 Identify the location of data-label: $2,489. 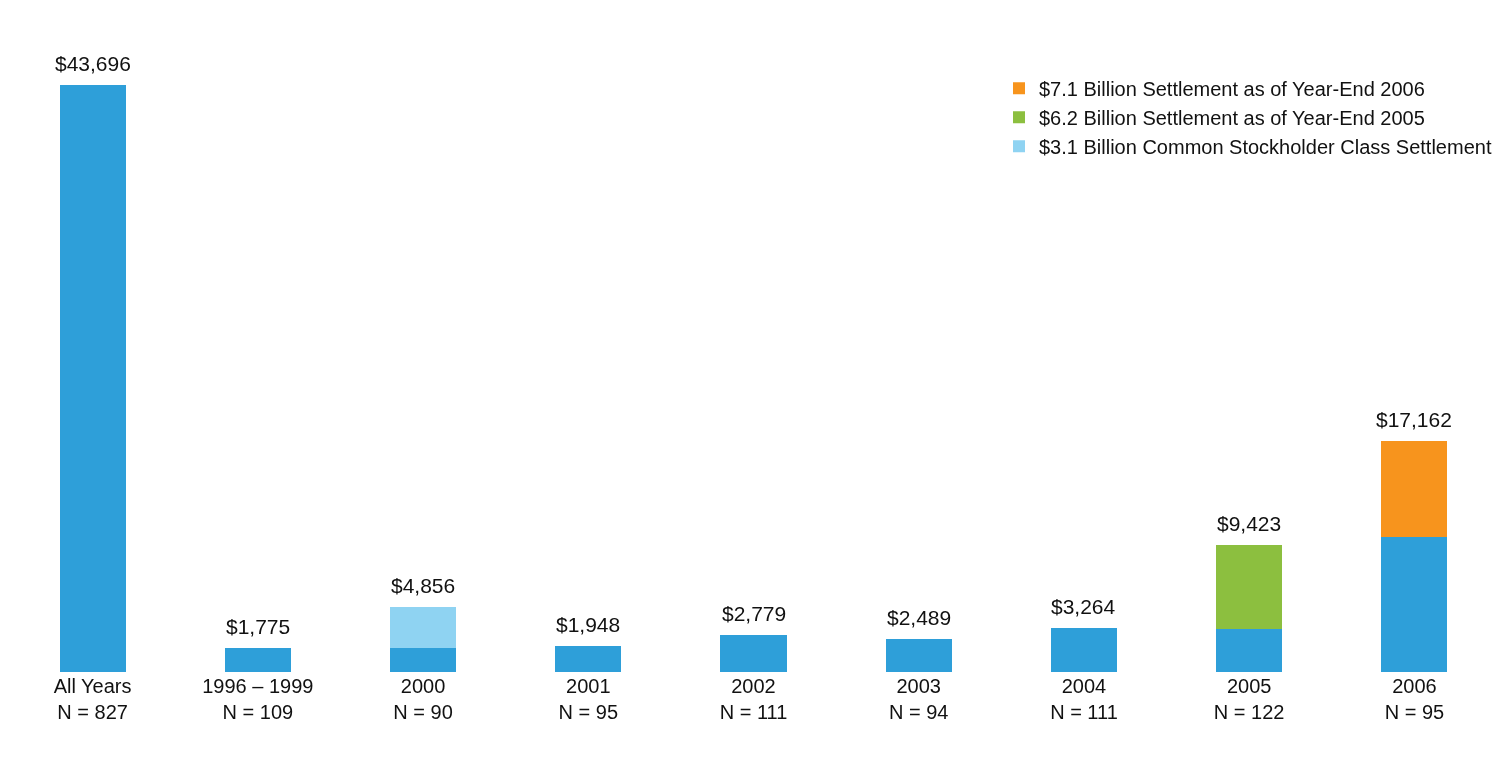
(919, 617).